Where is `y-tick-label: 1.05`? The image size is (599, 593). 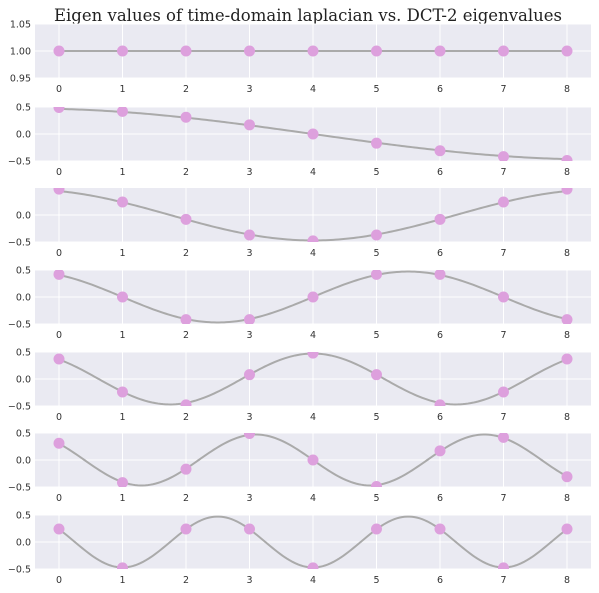
y-tick-label: 1.05 is located at coordinates (20, 25).